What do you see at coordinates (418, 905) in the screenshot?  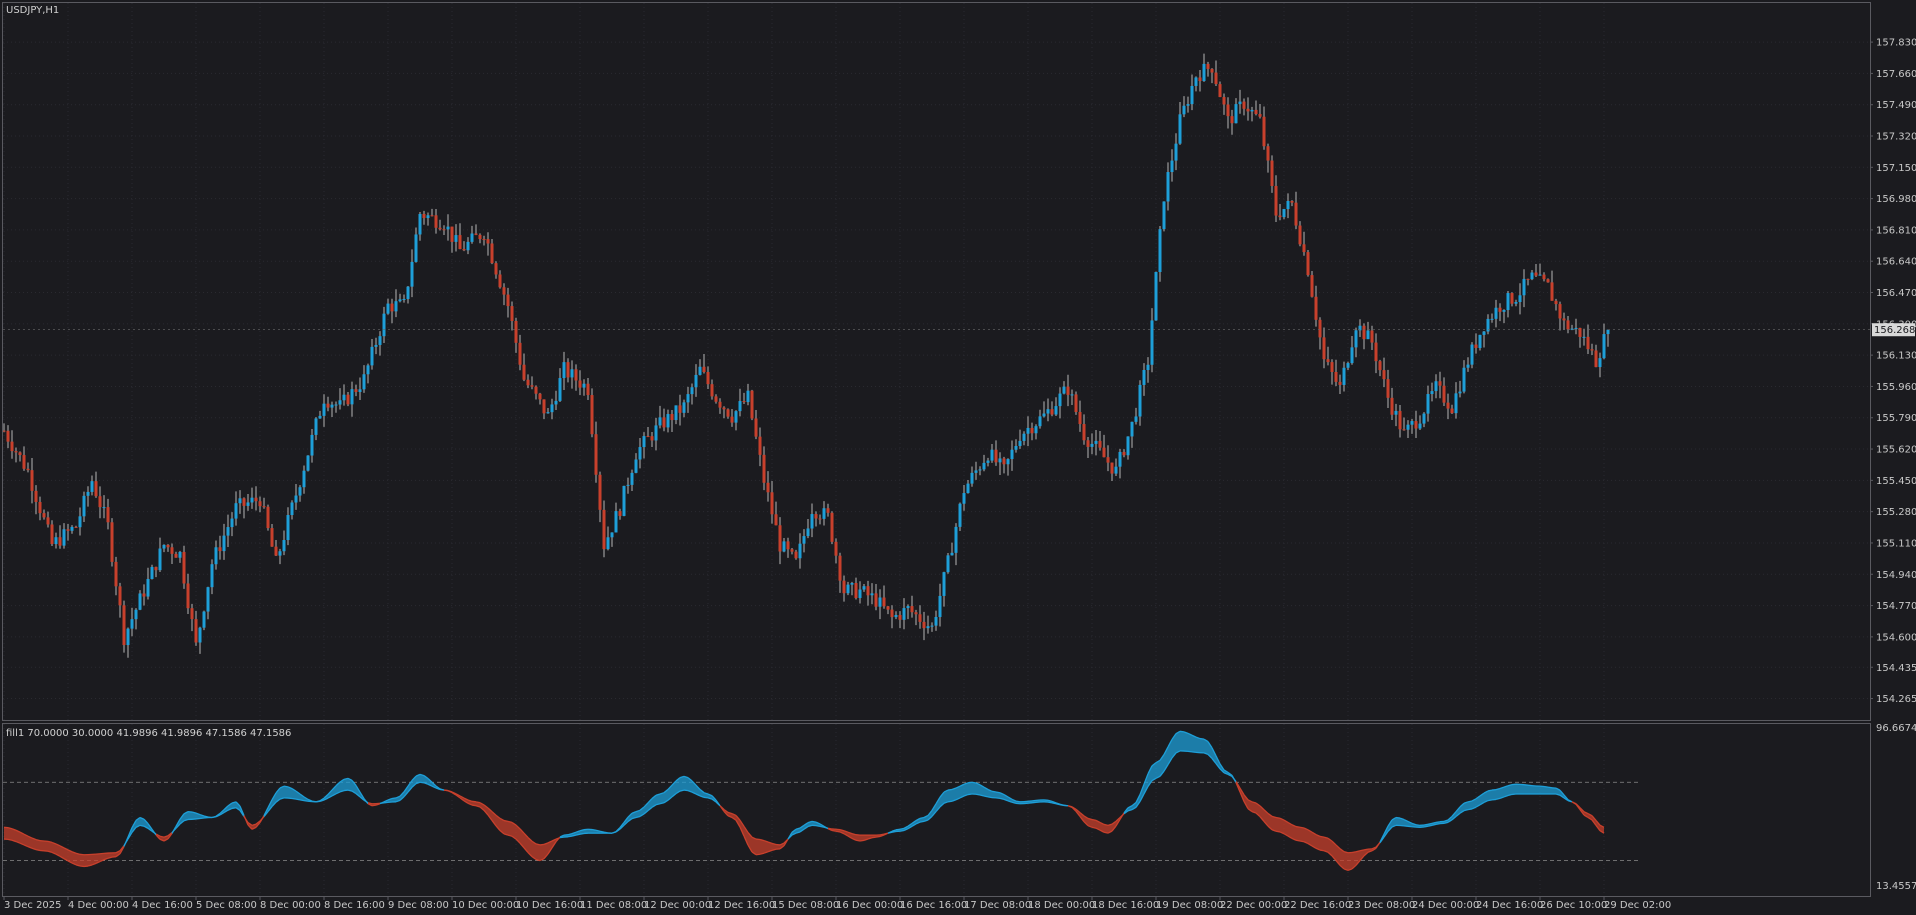 I see `time-tick-label: 9 Dec 08:00` at bounding box center [418, 905].